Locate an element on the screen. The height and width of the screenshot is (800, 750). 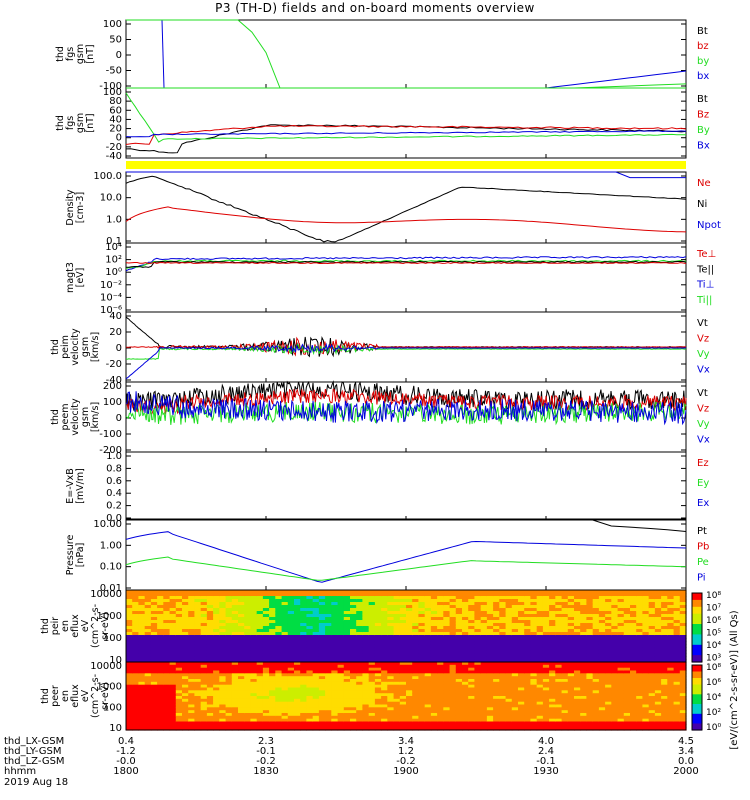
panel-frame is located at coordinates (406, 277).